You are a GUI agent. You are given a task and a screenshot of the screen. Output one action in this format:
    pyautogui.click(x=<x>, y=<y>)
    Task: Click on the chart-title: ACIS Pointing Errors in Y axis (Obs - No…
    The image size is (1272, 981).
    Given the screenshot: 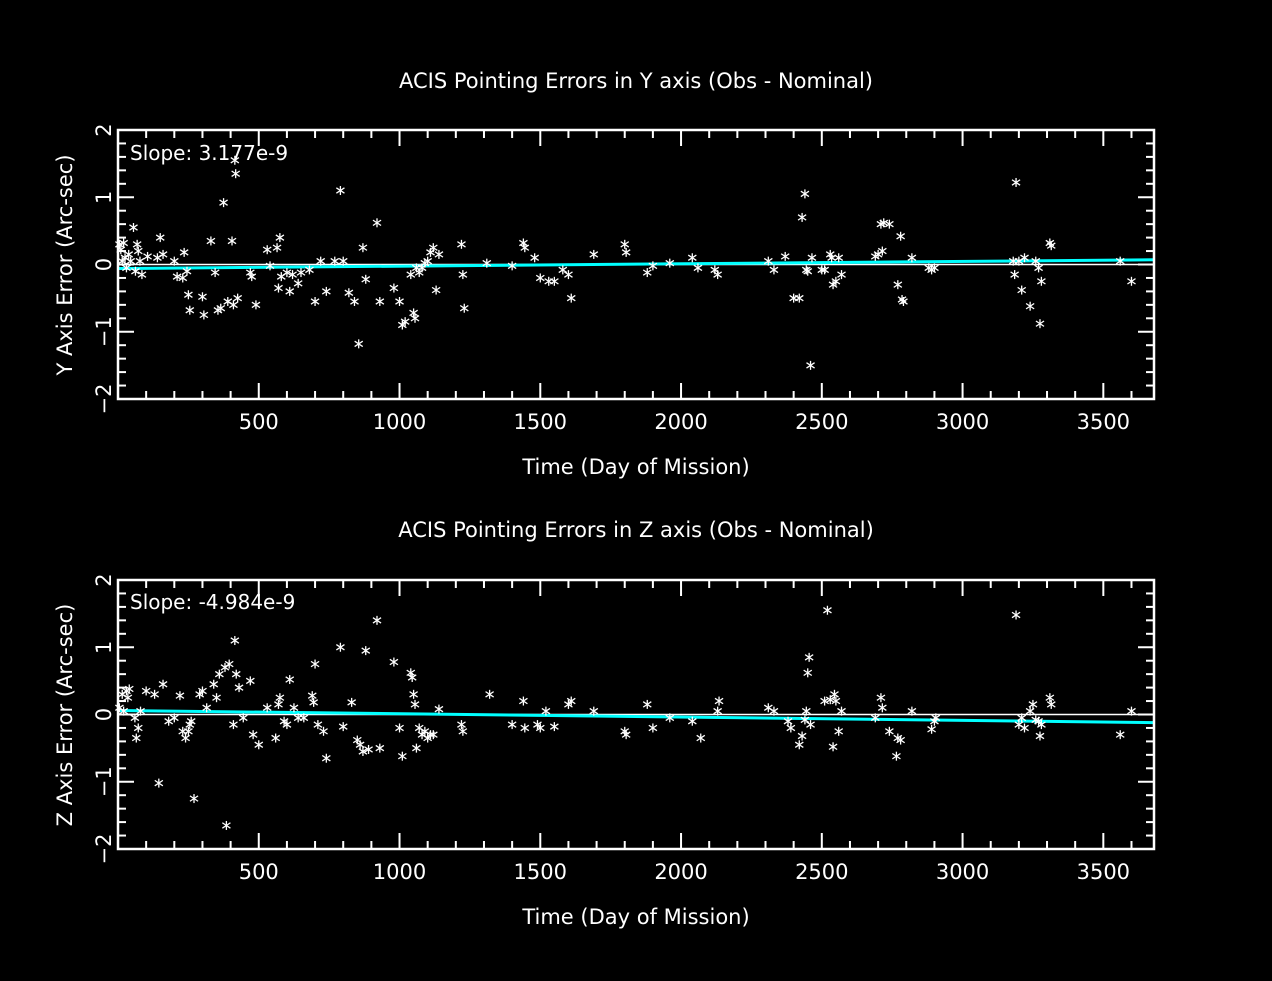 What is the action you would take?
    pyautogui.click(x=636, y=81)
    